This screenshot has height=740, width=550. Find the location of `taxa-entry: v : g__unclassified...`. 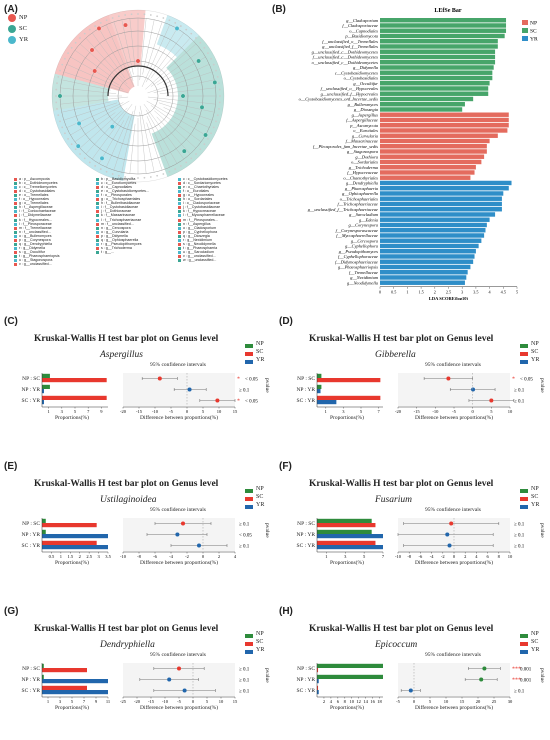

taxa-entry: v : g__unclassified... is located at coordinates (199, 255).